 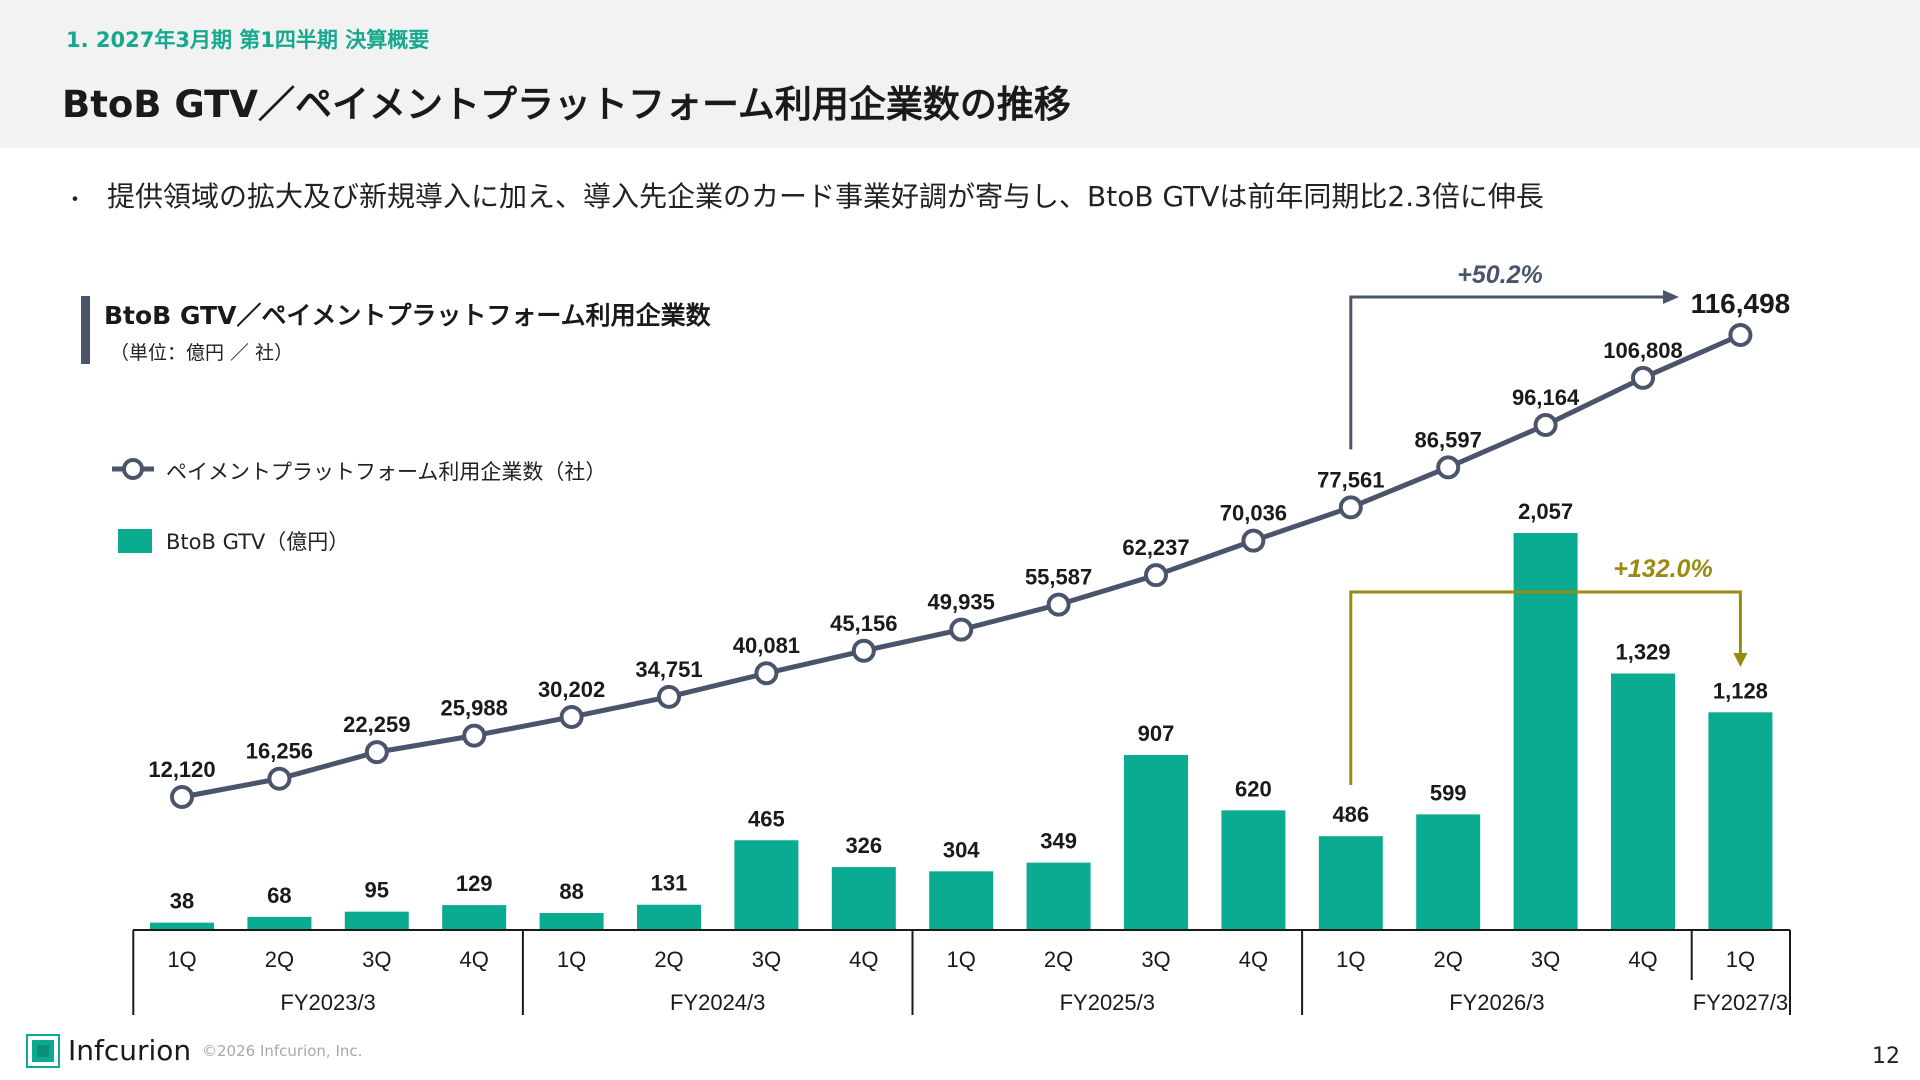 What do you see at coordinates (1500, 275) in the screenshot?
I see `growth-rate-label: +50.2%` at bounding box center [1500, 275].